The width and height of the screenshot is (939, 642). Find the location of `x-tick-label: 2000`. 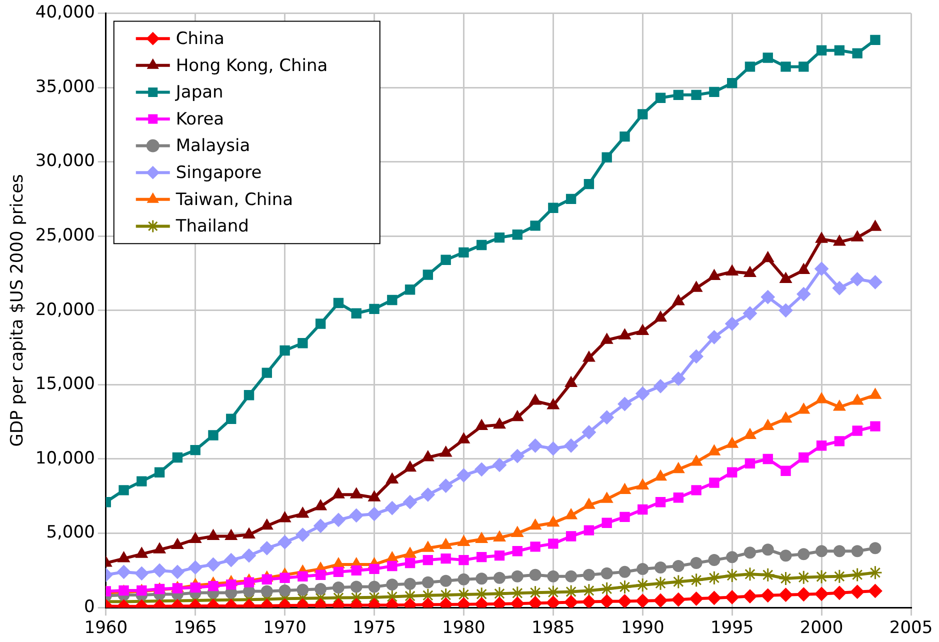

x-tick-label: 2000 is located at coordinates (822, 628).